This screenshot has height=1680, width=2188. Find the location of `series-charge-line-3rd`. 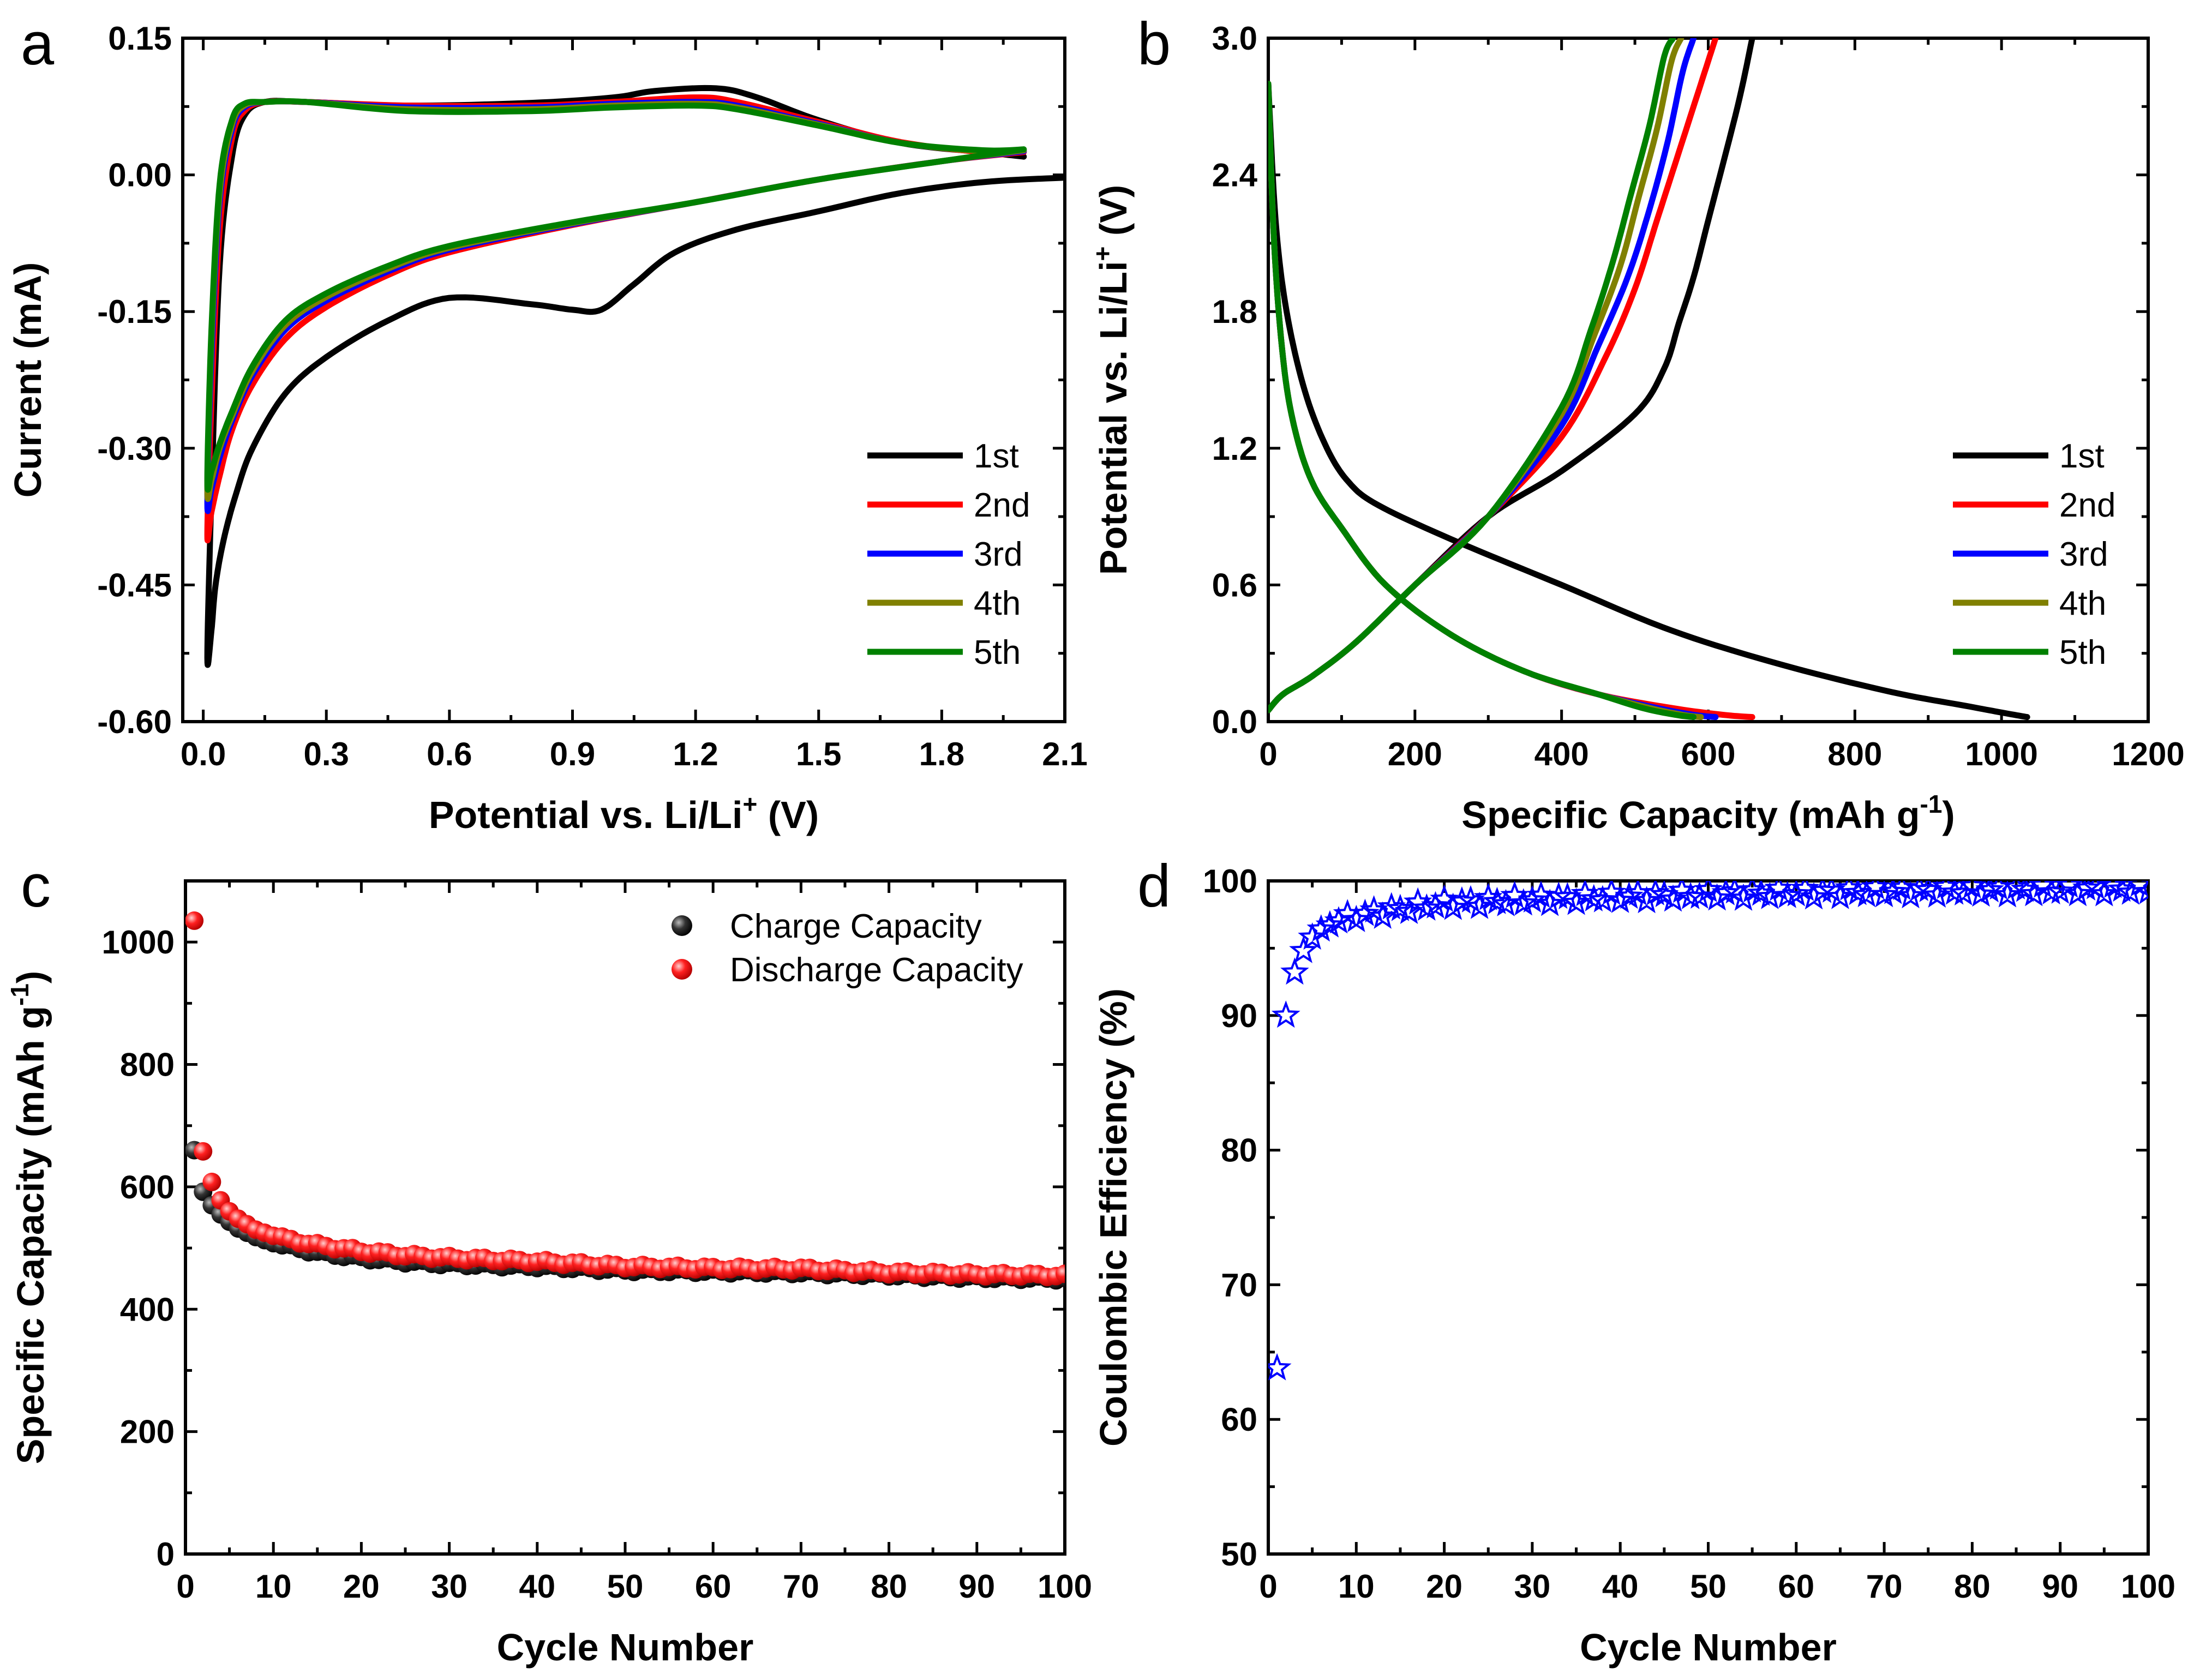

series-charge-line-3rd is located at coordinates (1482, 375).